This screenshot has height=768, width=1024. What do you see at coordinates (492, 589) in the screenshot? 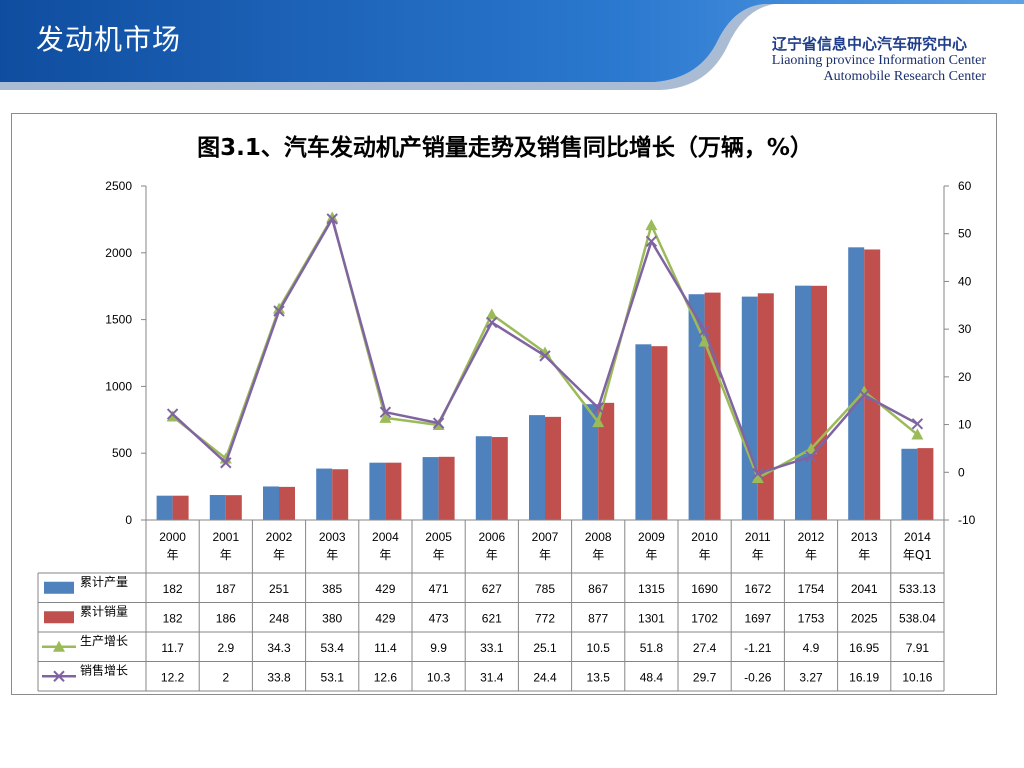
I see `table-cell-production: 627` at bounding box center [492, 589].